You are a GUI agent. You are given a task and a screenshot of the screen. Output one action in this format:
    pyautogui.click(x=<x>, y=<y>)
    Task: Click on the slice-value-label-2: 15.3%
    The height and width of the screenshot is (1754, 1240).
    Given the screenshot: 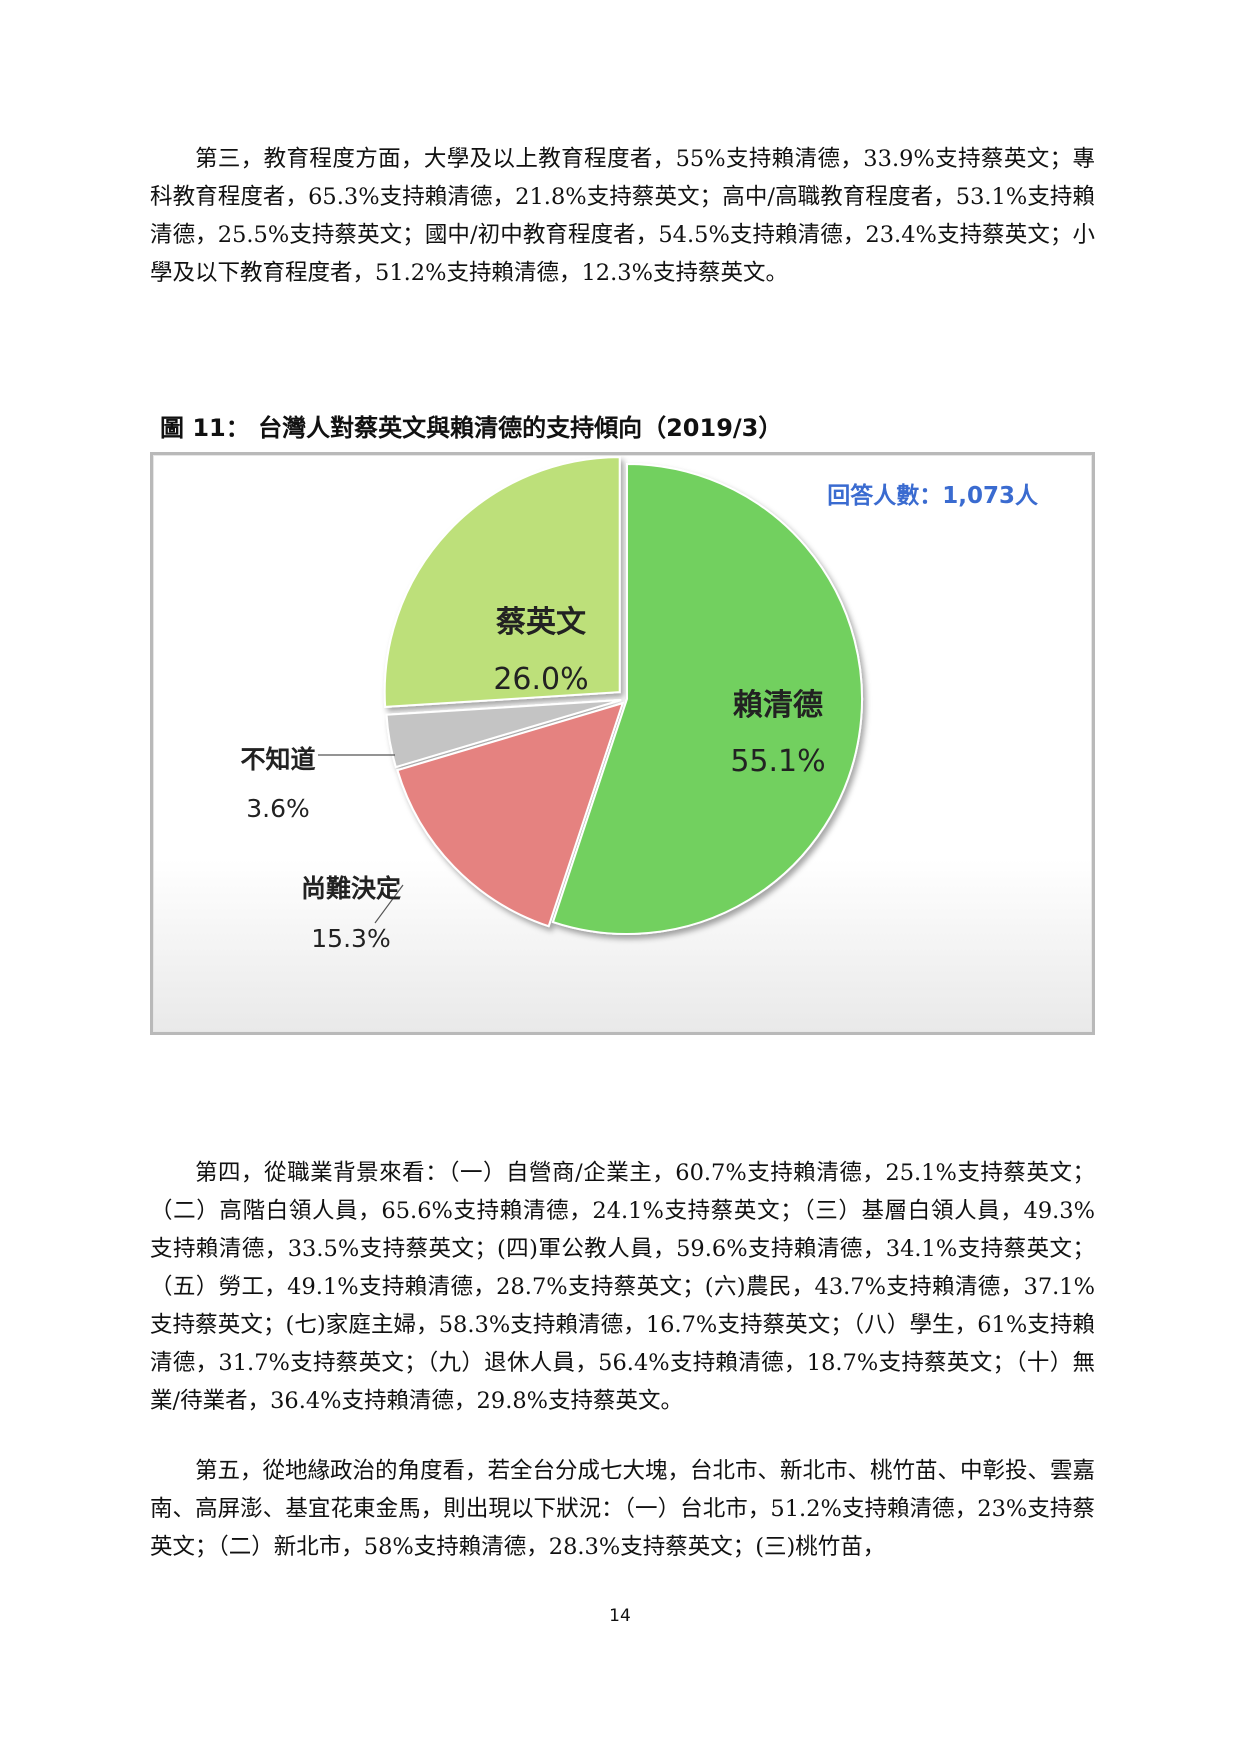 What is the action you would take?
    pyautogui.click(x=350, y=938)
    